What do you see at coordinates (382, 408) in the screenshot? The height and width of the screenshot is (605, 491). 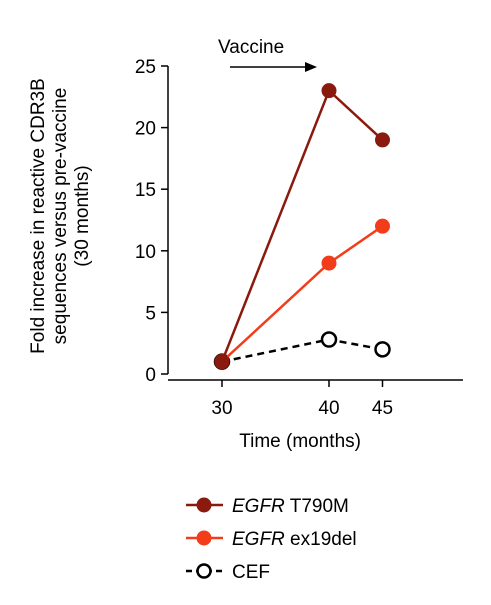 I see `x-tick-label: 45` at bounding box center [382, 408].